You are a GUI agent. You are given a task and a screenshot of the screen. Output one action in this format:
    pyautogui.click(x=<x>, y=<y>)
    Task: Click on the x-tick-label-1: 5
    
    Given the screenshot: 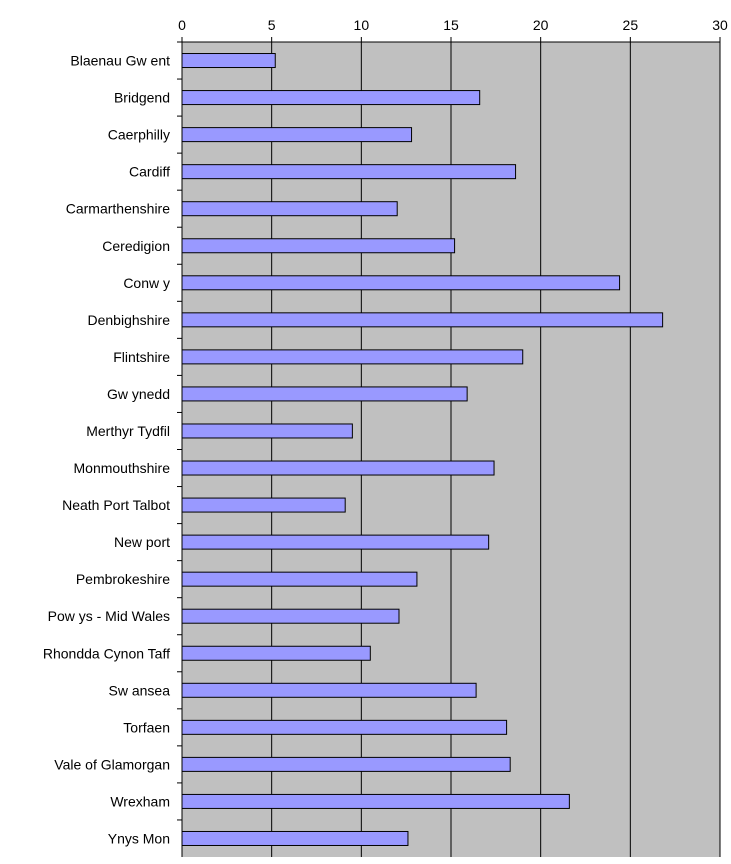 What is the action you would take?
    pyautogui.click(x=272, y=25)
    